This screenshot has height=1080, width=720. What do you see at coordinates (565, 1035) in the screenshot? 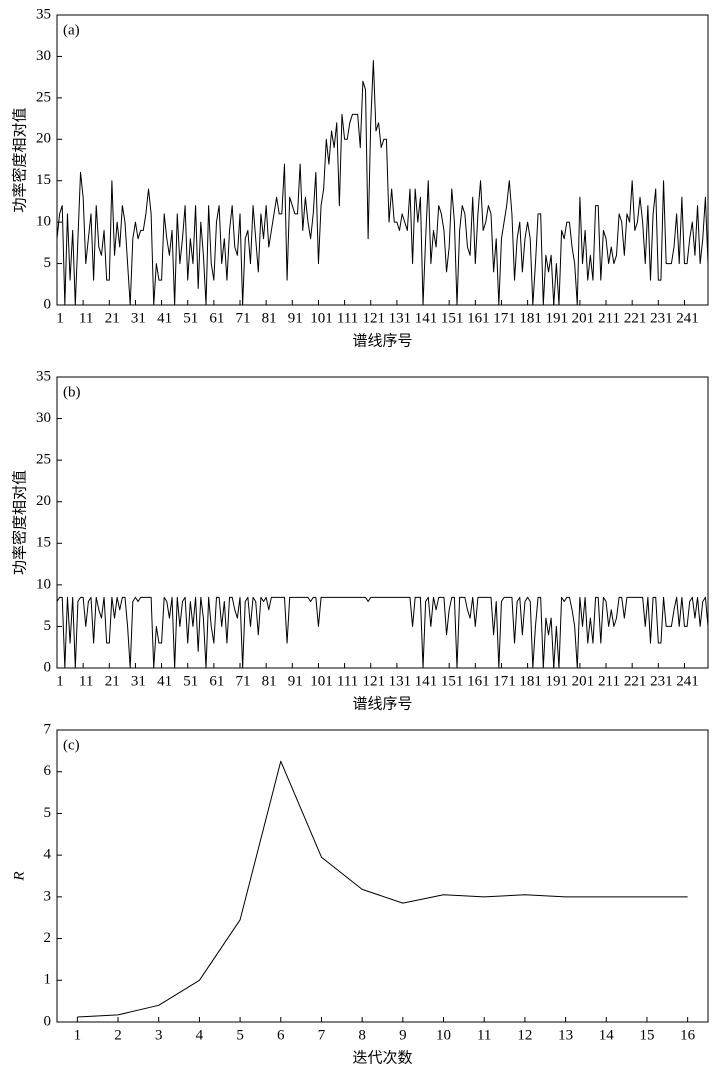
I see `x-tick-label: 13` at bounding box center [565, 1035].